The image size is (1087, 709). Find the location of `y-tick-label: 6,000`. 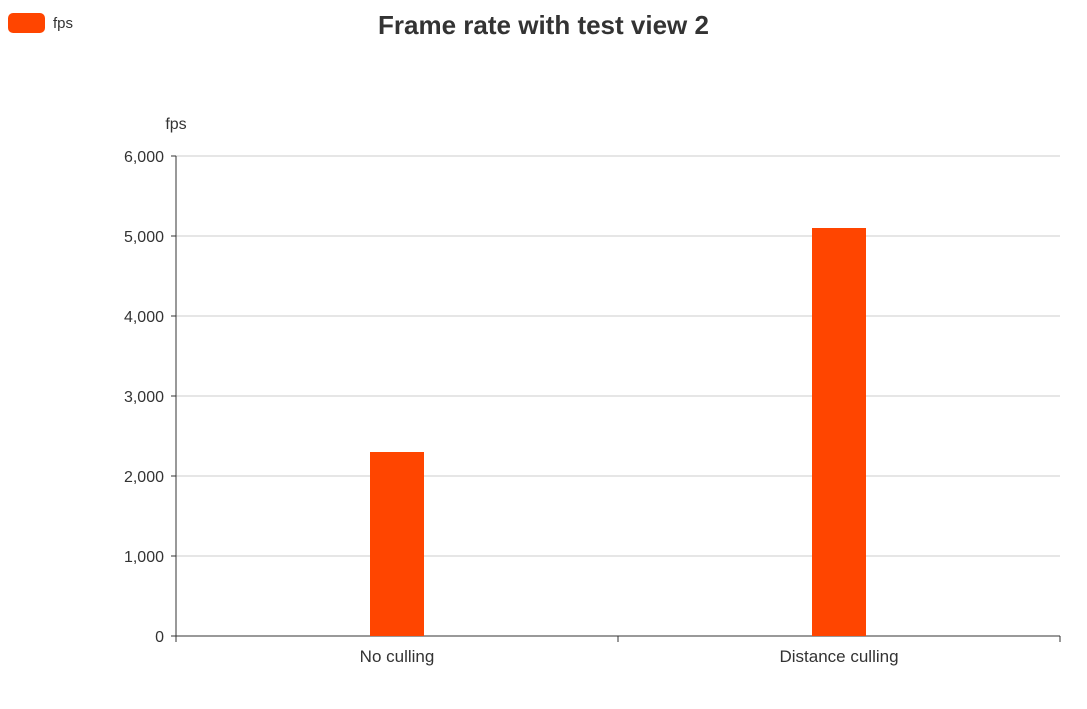

y-tick-label: 6,000 is located at coordinates (144, 157).